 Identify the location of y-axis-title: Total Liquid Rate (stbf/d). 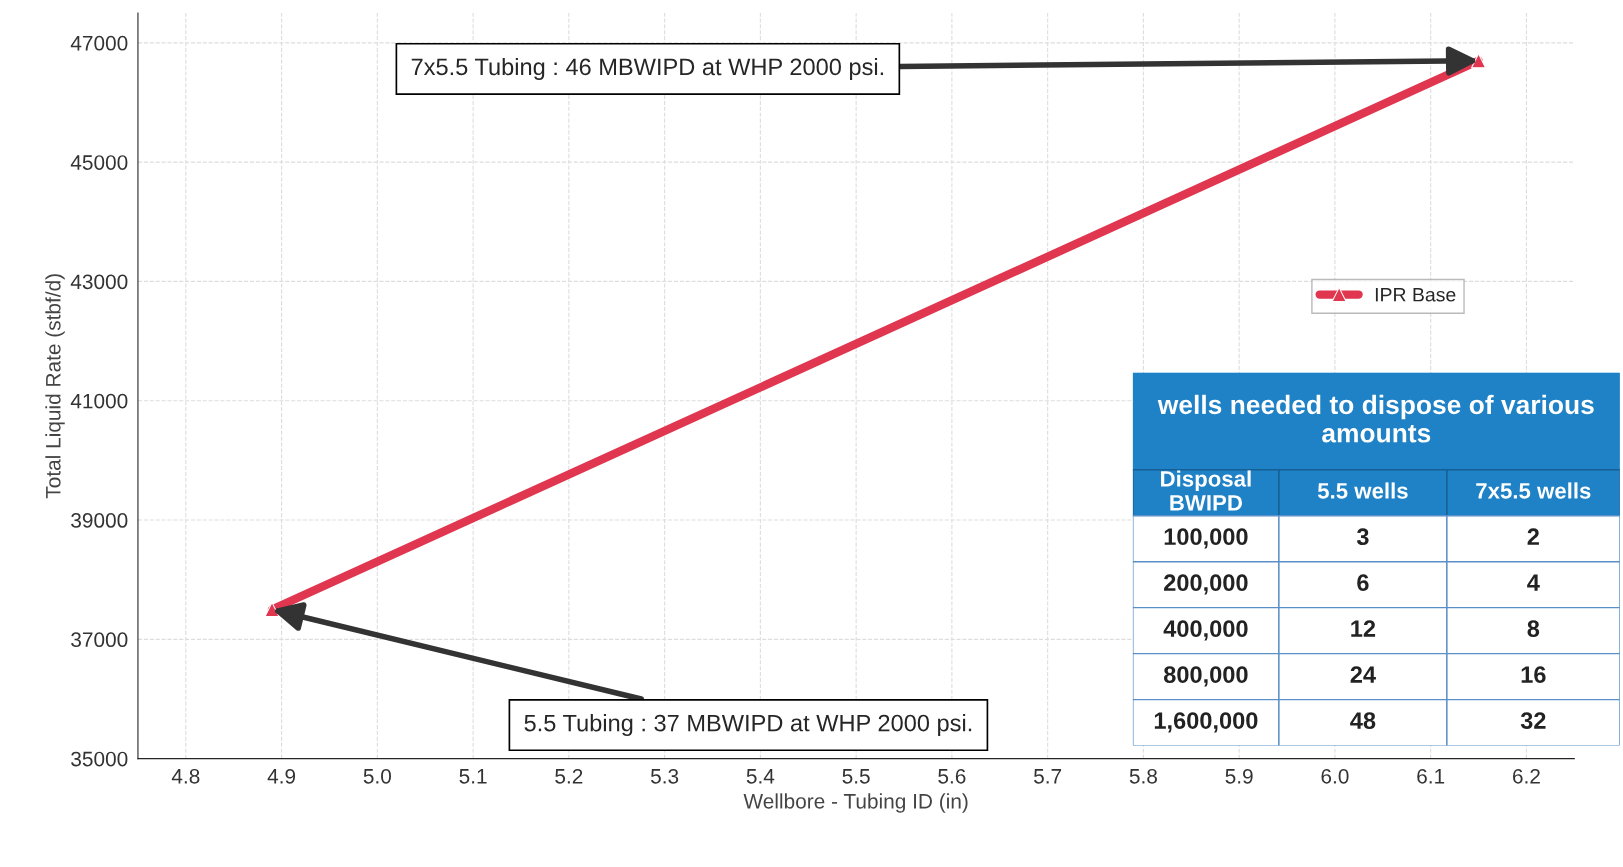
(55, 386).